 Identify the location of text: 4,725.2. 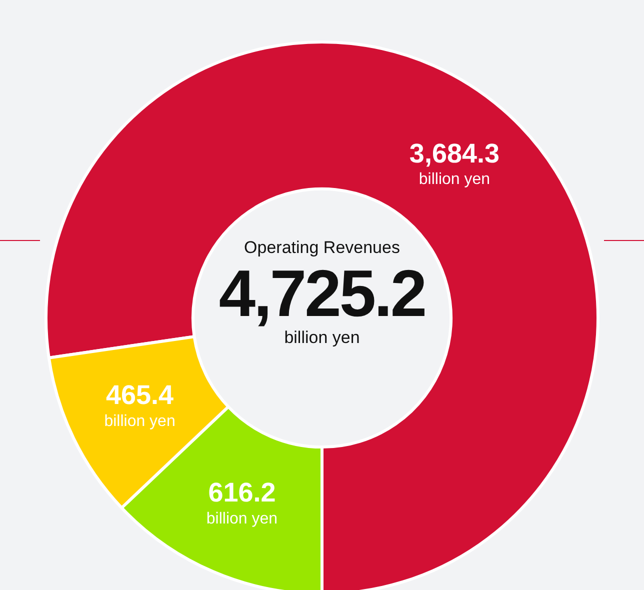
(322, 293).